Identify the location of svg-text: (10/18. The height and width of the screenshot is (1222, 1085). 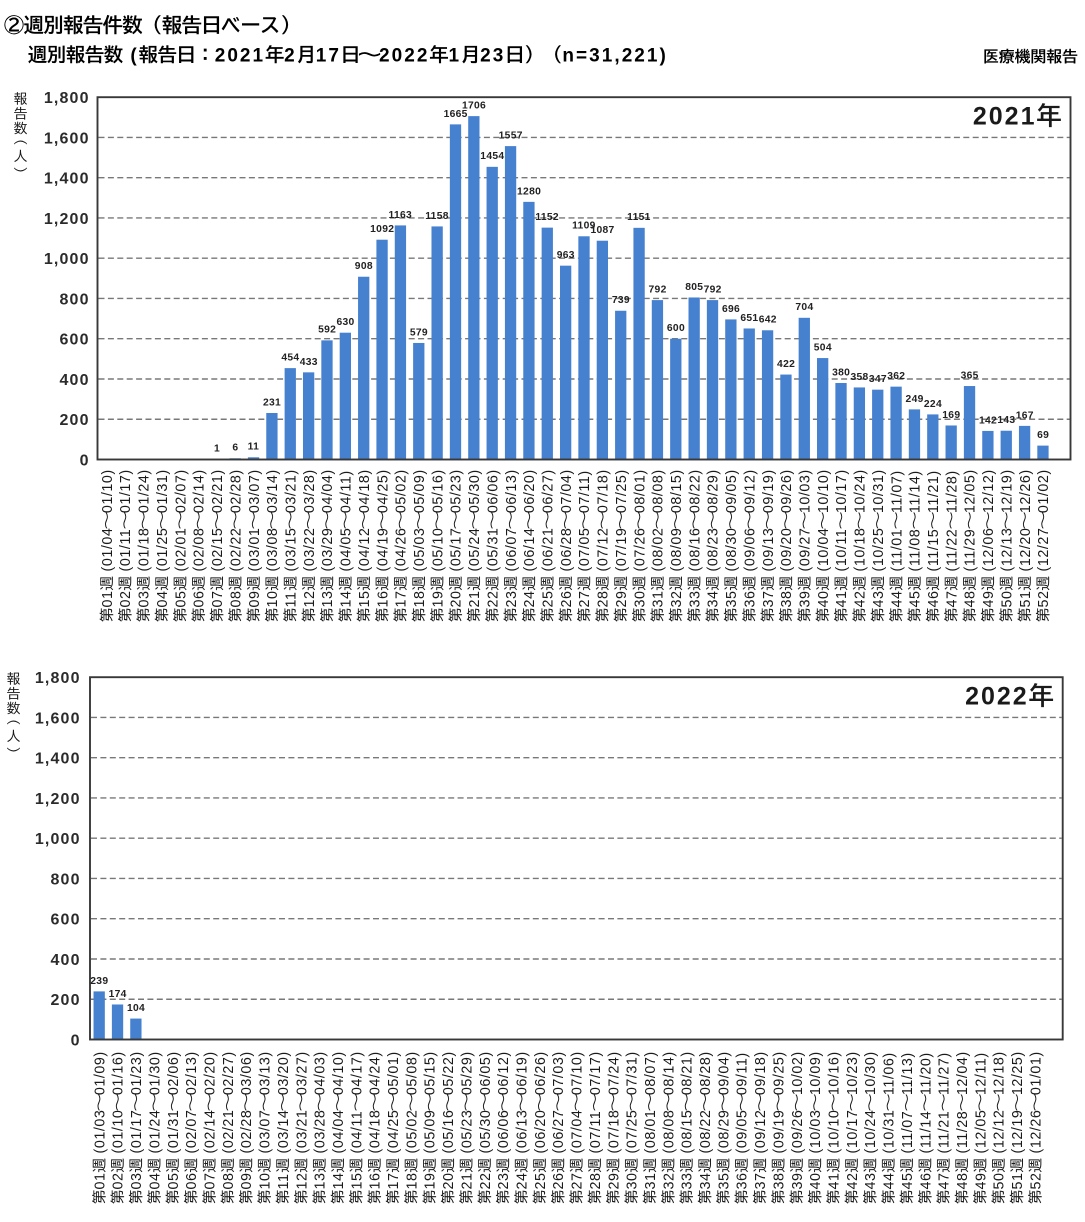
(861, 550).